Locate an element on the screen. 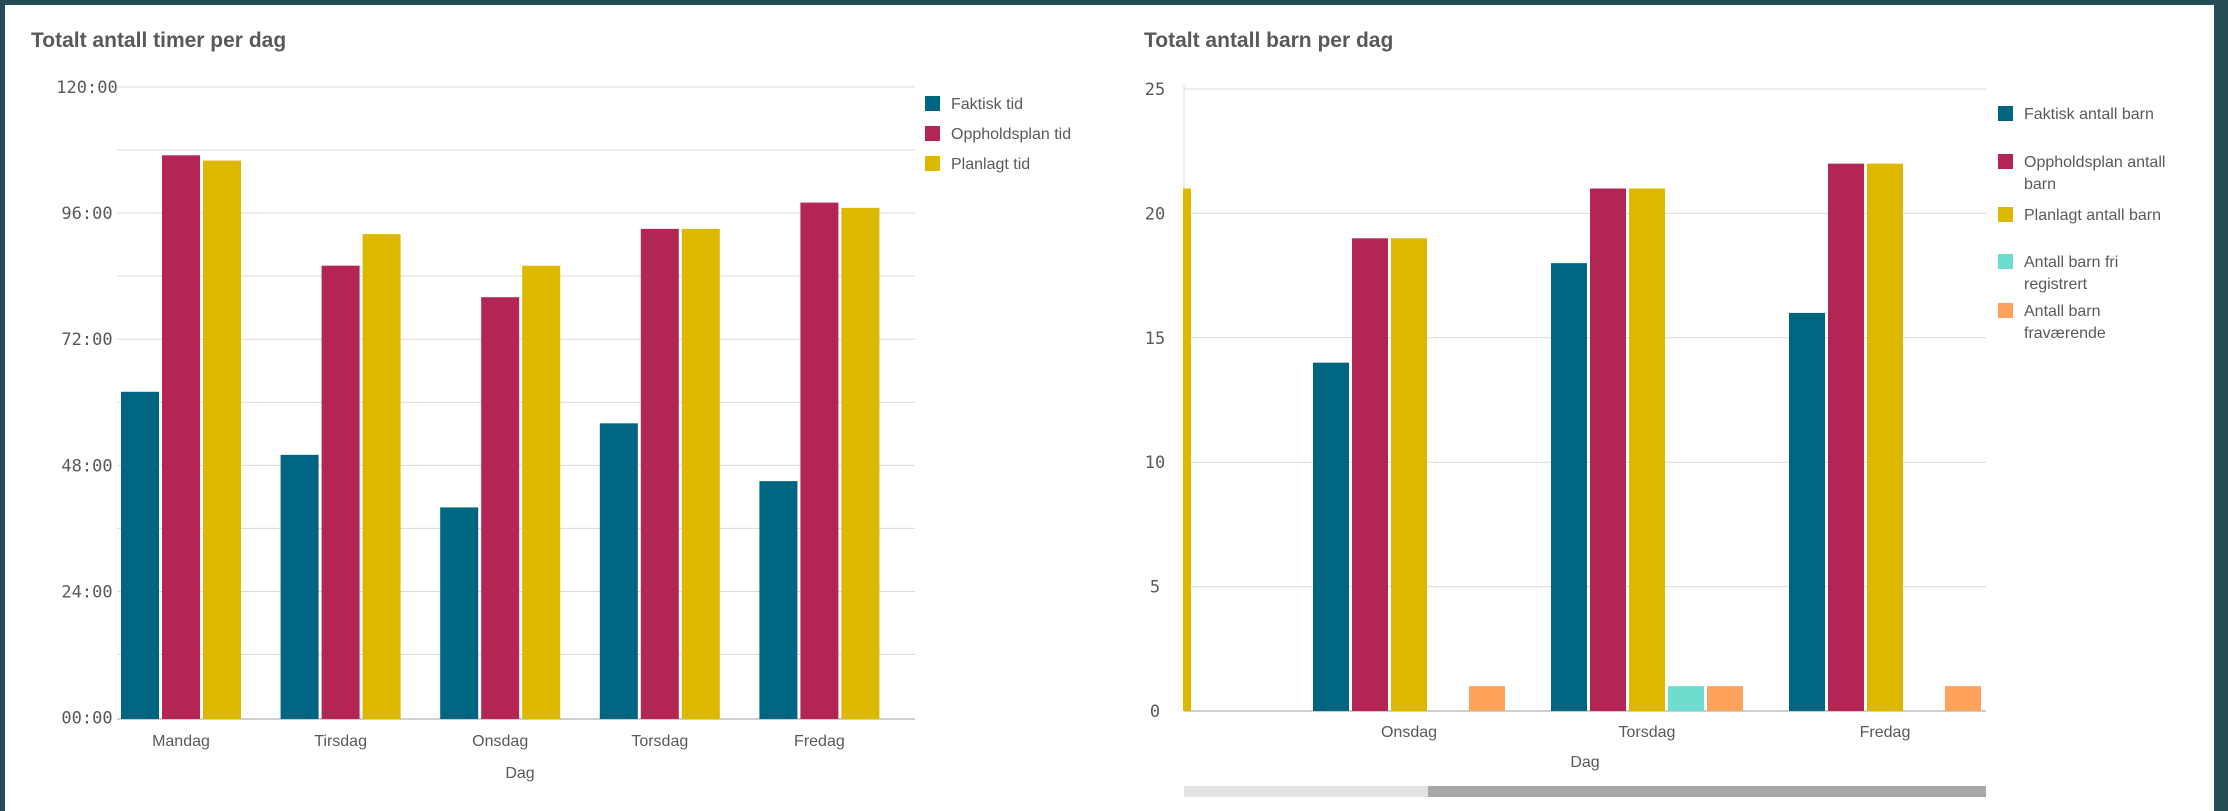 The width and height of the screenshot is (2228, 811). bar-partial-clipped is located at coordinates (1187, 449).